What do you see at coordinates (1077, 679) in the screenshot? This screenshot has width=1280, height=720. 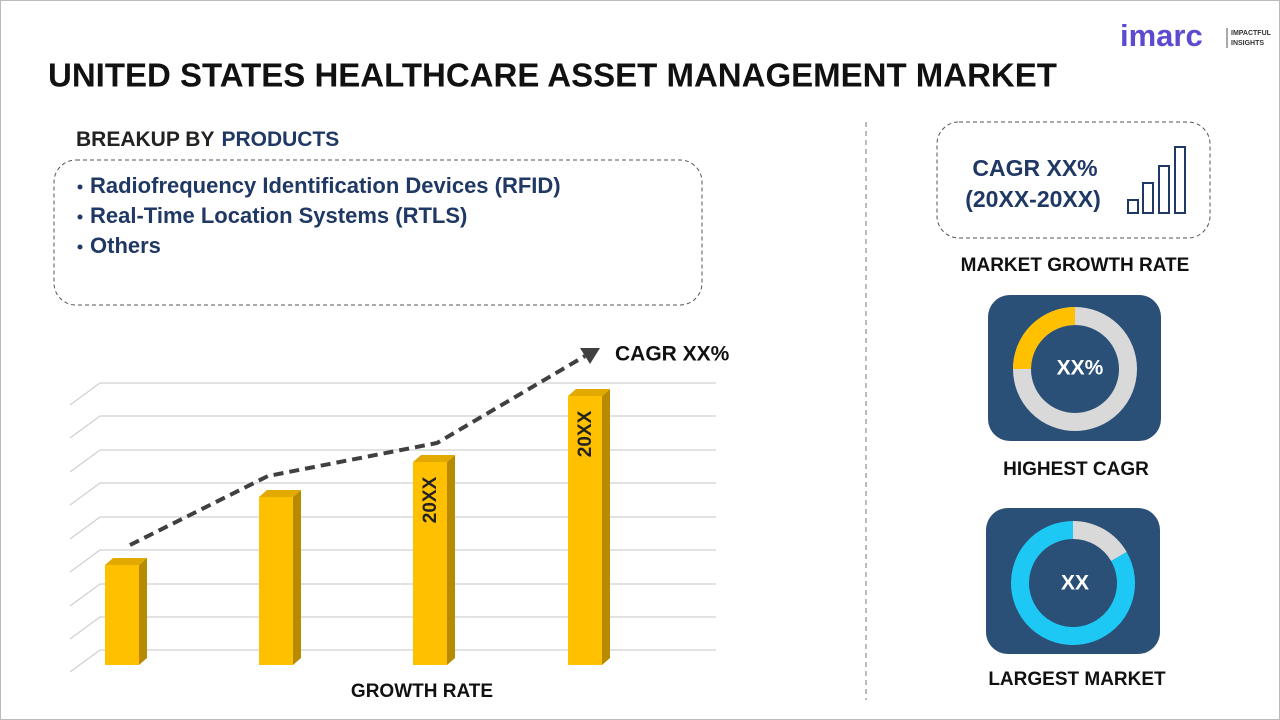 I see `largest-caption: LARGEST MARKET` at bounding box center [1077, 679].